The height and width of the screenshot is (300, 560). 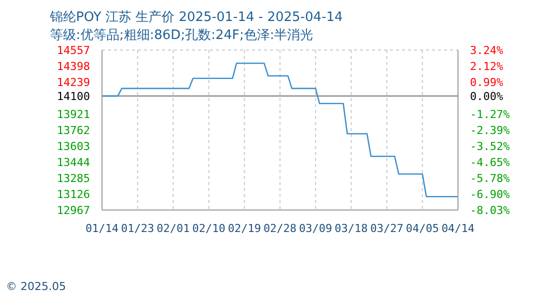 I want to click on x-tick-label: 04/14, so click(x=458, y=228).